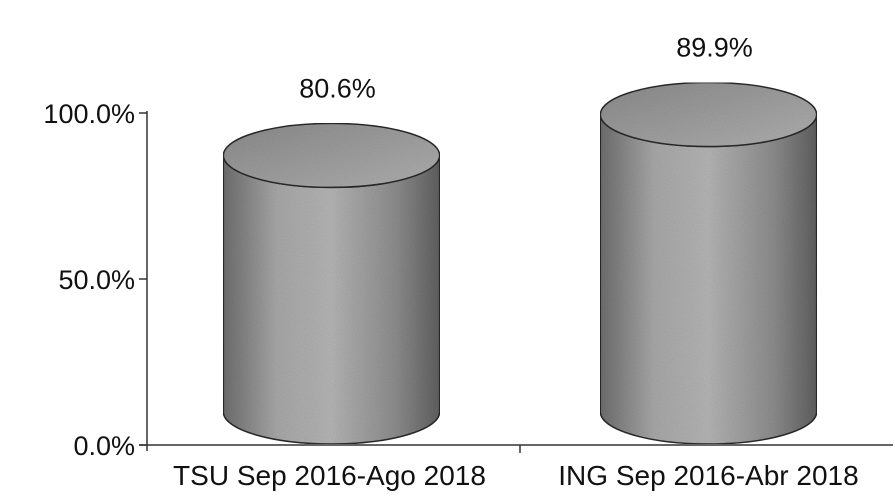 This screenshot has height=497, width=895. I want to click on category-label: TSU Sep 2016-Ago 2018, so click(329, 475).